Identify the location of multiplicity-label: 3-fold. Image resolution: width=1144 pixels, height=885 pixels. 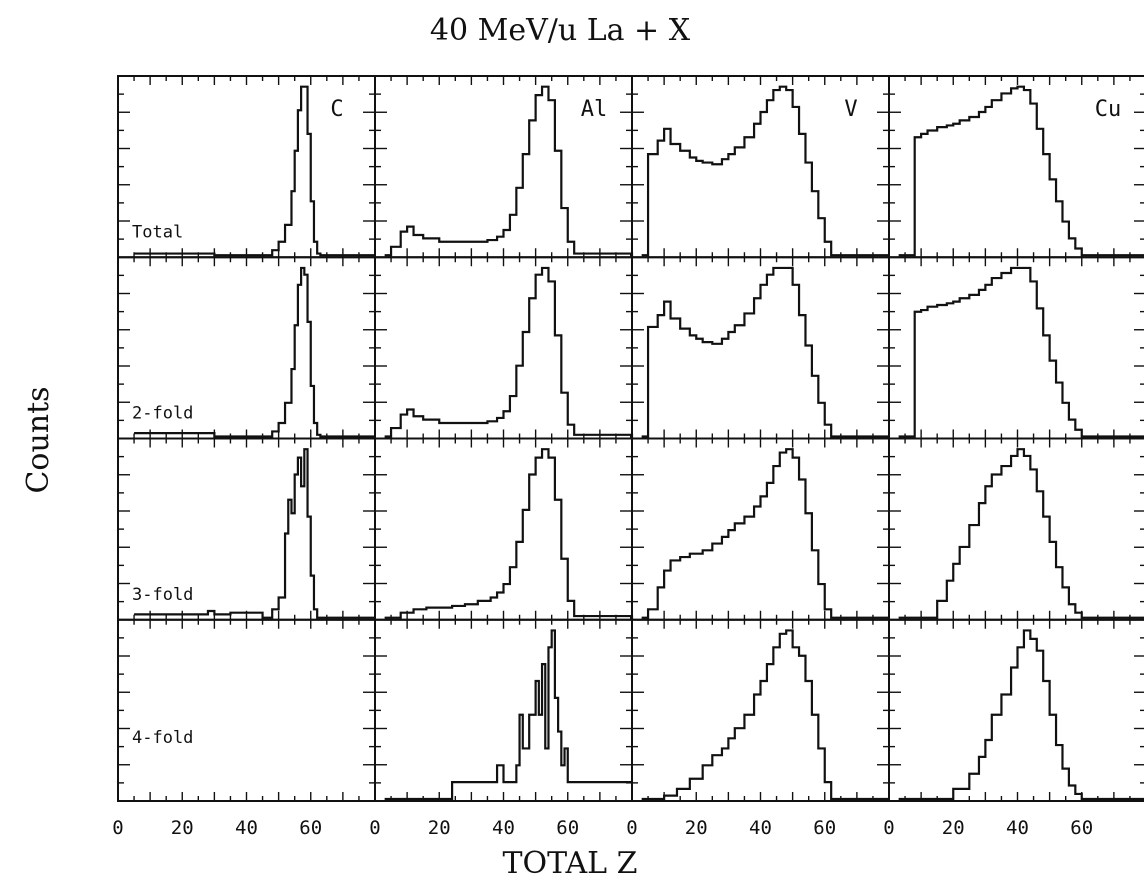
(162, 595).